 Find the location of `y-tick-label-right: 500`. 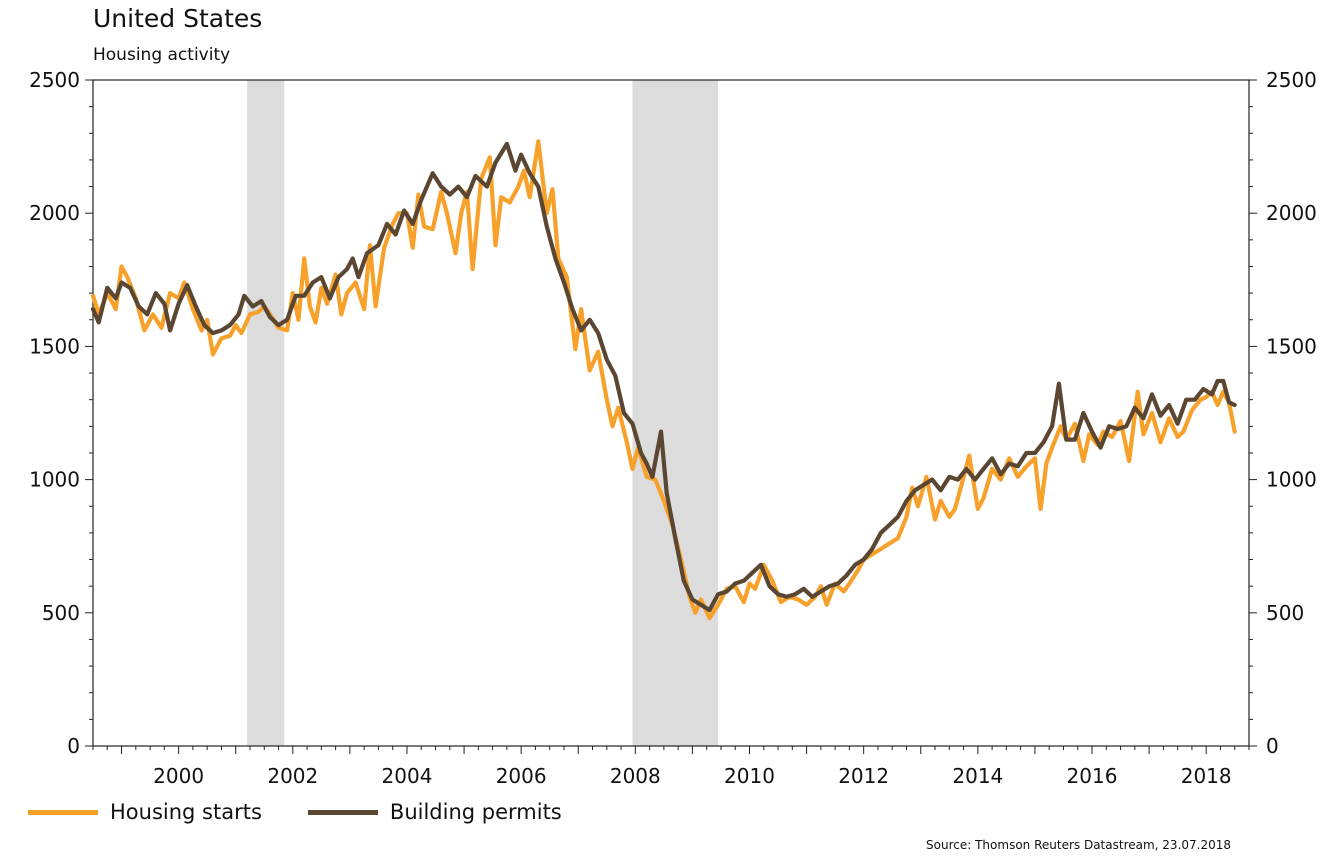

y-tick-label-right: 500 is located at coordinates (1285, 613).